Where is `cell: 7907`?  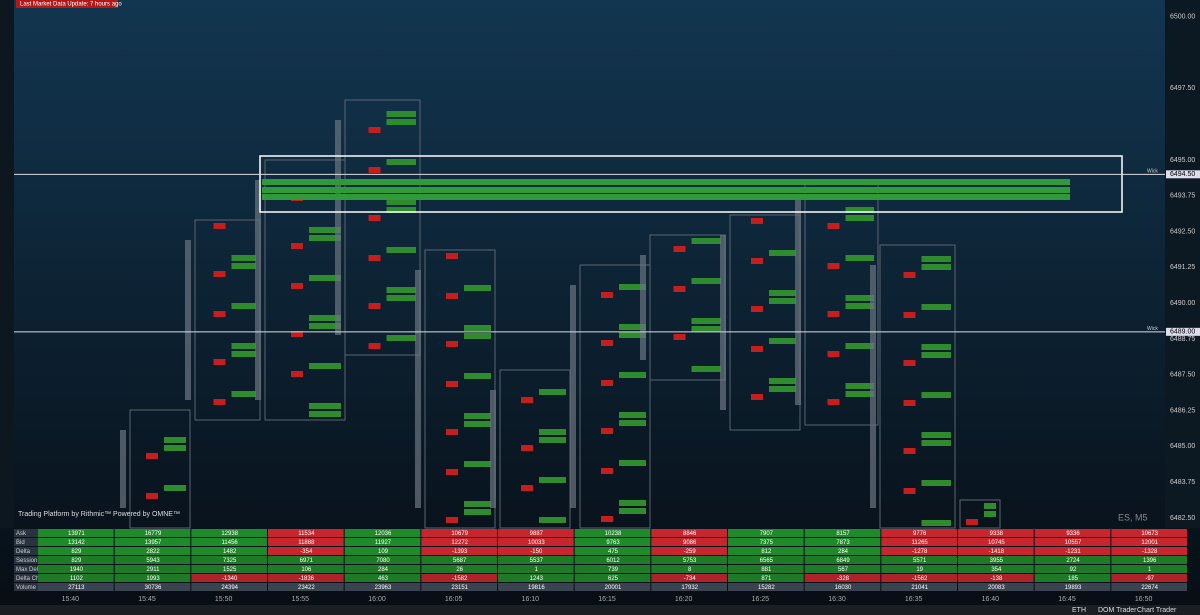 cell: 7907 is located at coordinates (767, 534).